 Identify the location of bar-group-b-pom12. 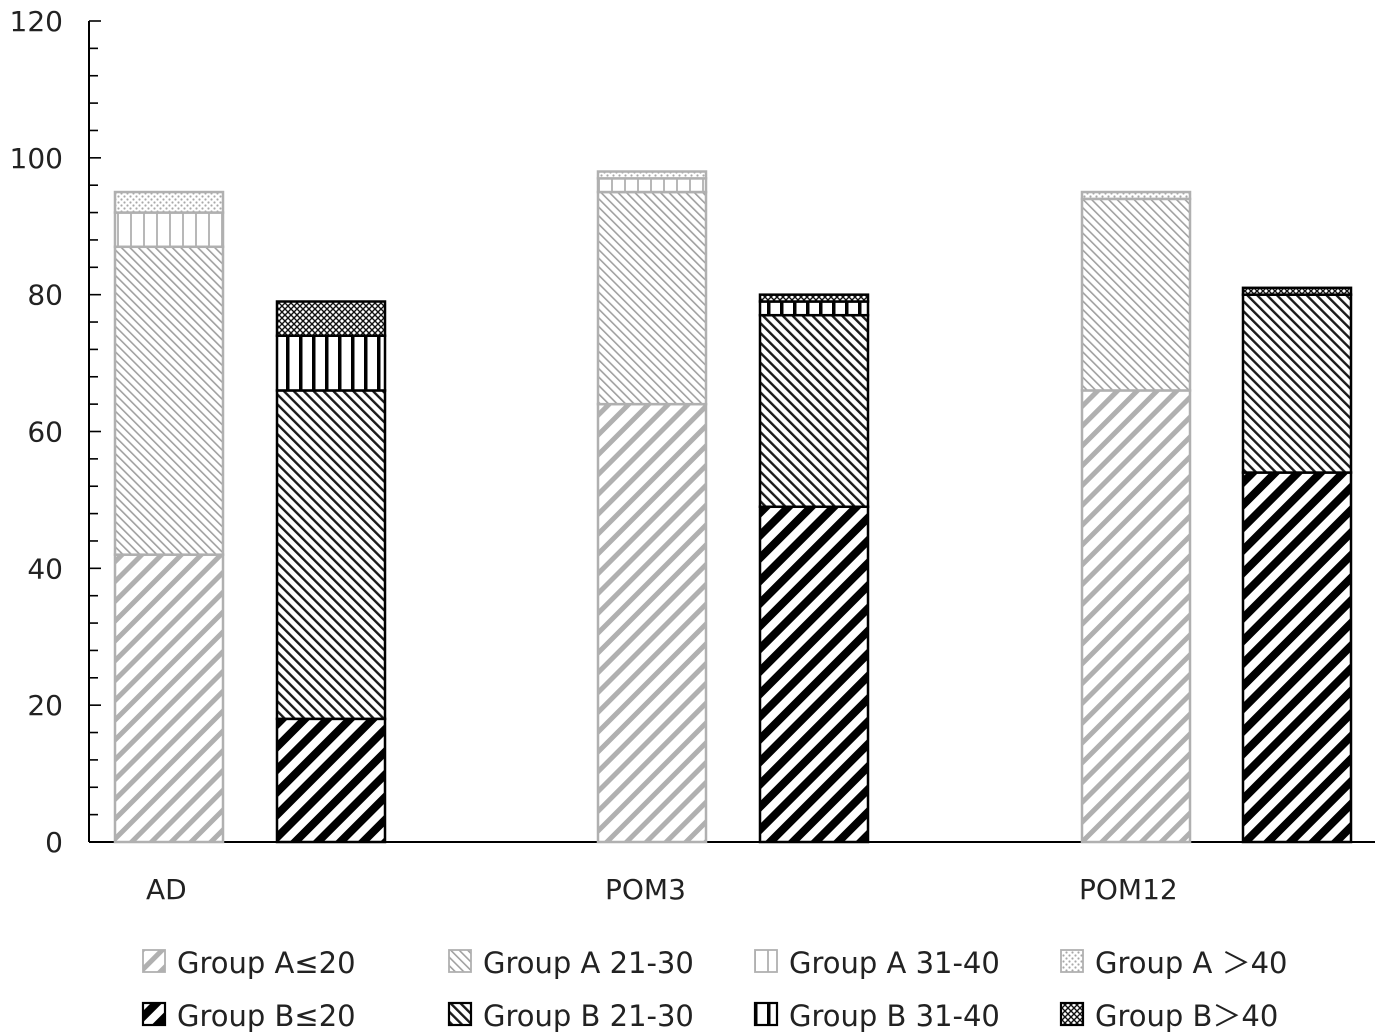
(1297, 565).